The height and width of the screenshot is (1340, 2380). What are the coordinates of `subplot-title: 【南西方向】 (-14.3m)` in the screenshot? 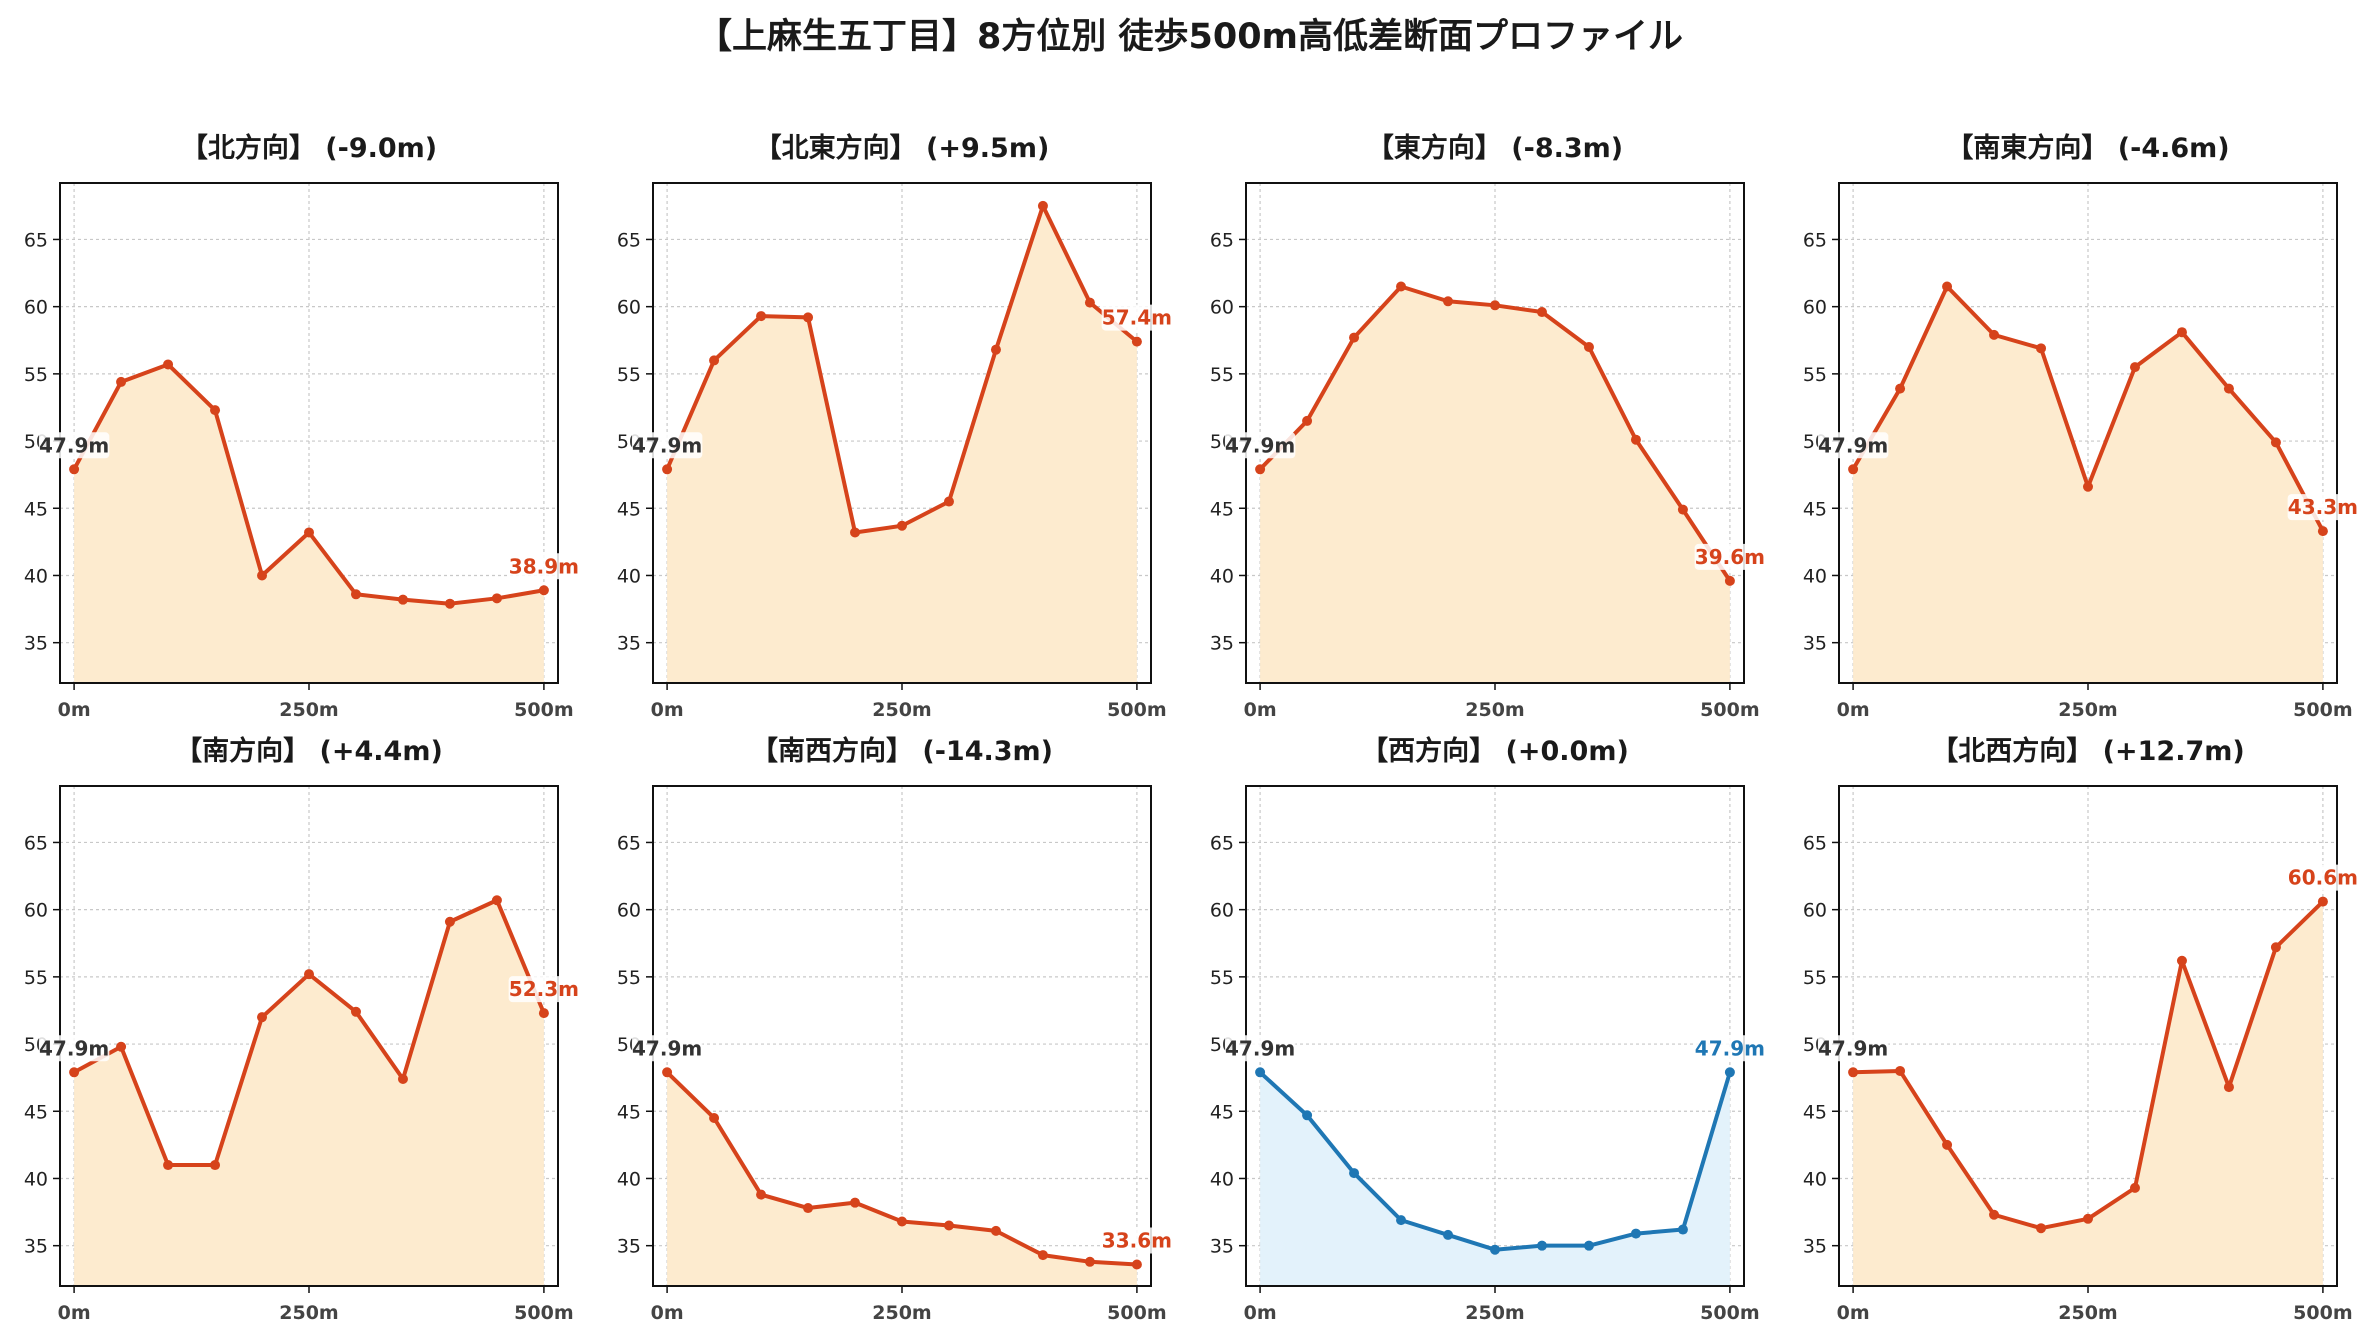 It's located at (902, 751).